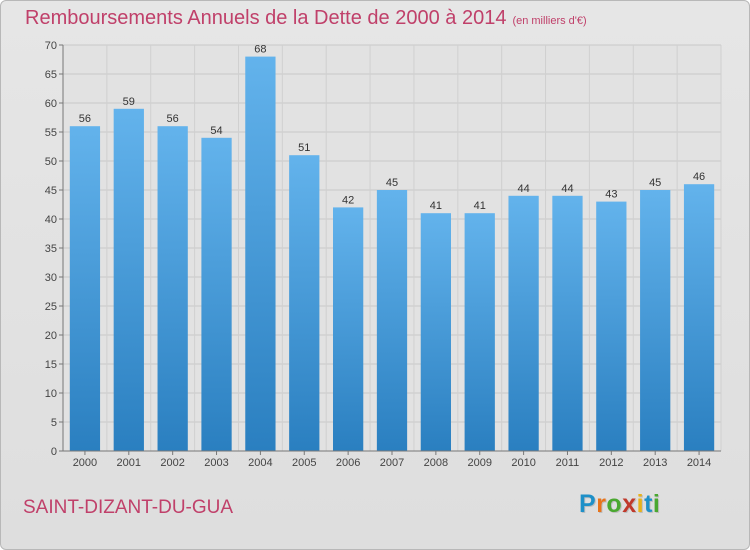  I want to click on y-tick-label: 70, so click(51, 46).